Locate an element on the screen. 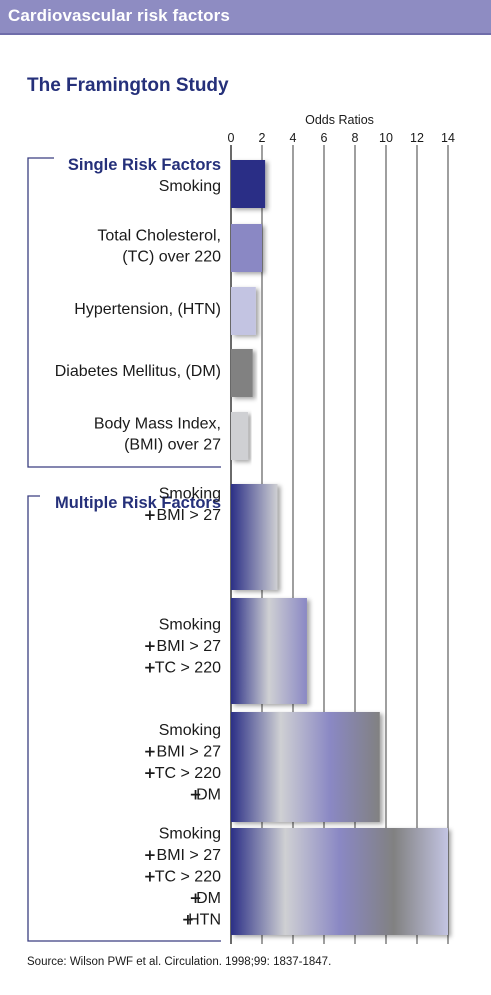  header-band: Cardiovascular risk factors is located at coordinates (245, 17).